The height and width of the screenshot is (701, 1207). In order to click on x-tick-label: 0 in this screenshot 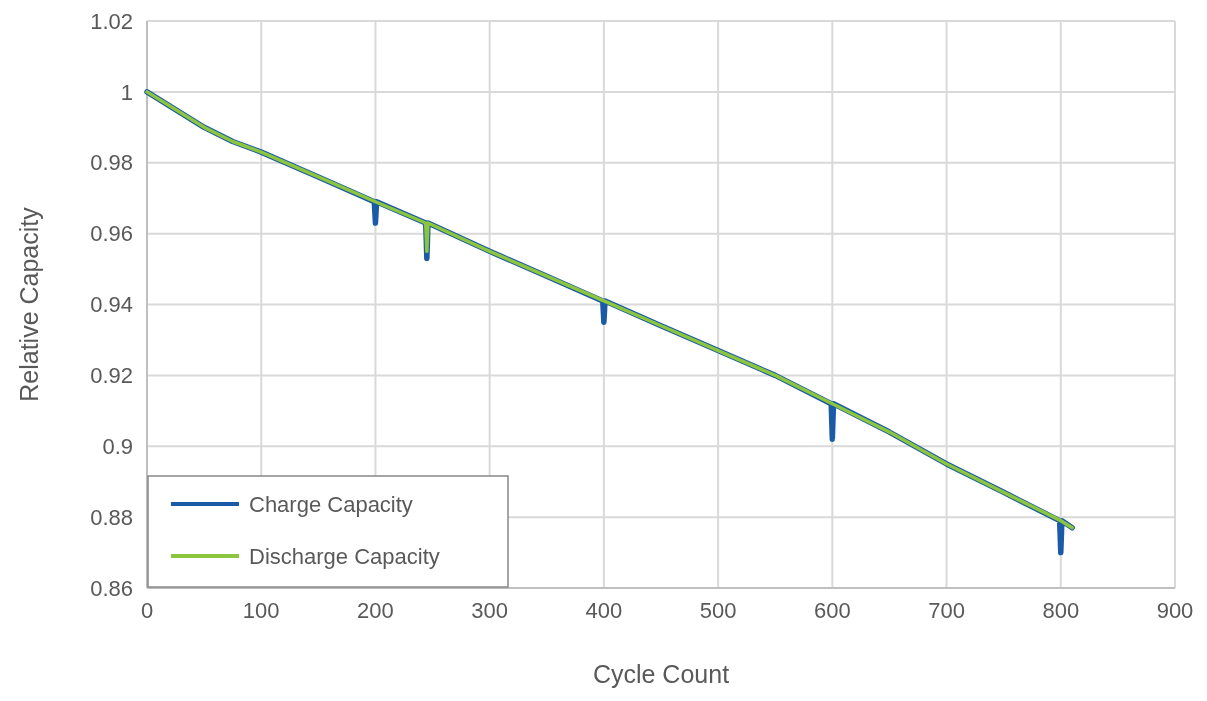, I will do `click(147, 610)`.